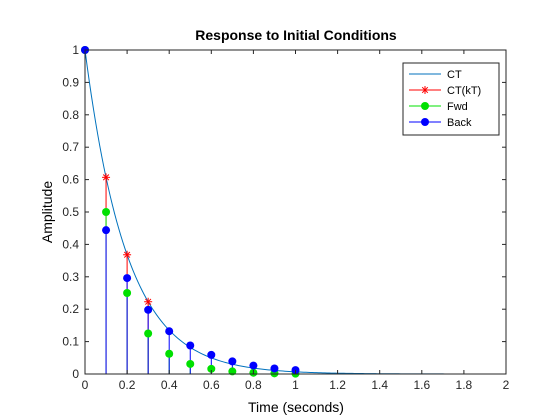  I want to click on legend-label-ct: CT, so click(454, 75).